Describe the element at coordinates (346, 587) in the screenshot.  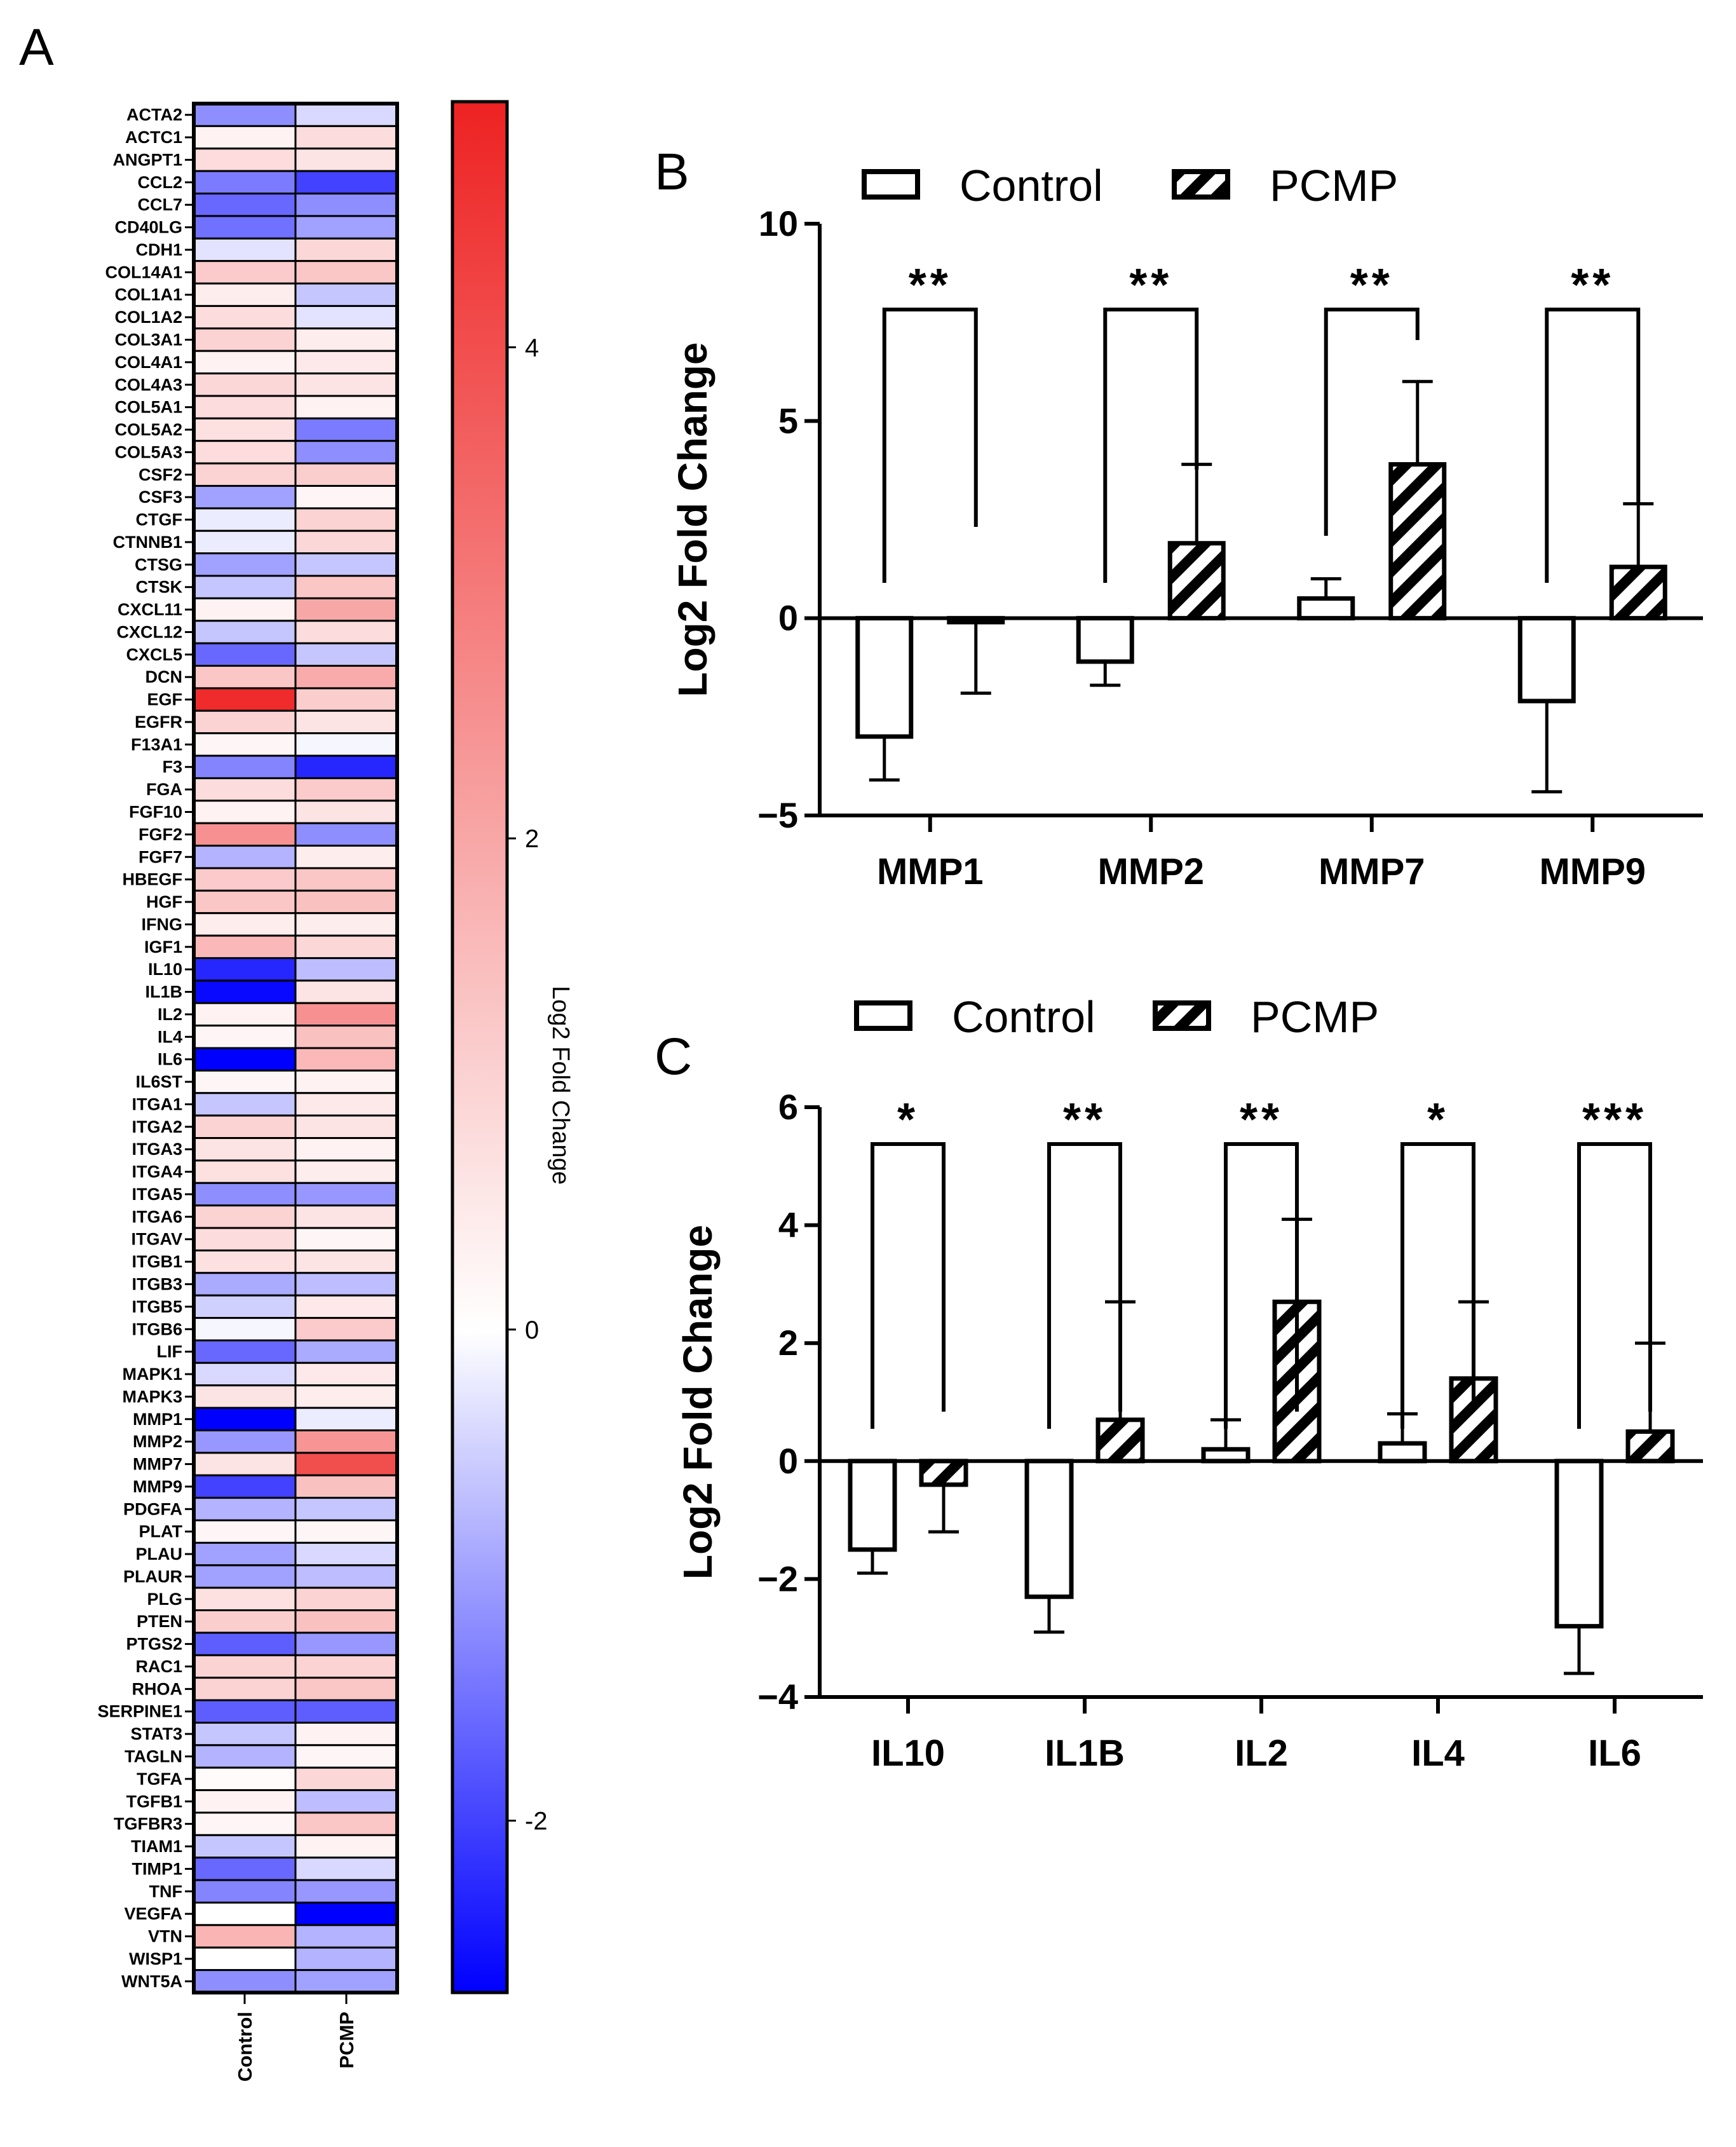
I see `heatmap-cell-ctsk-pcmp` at that location.